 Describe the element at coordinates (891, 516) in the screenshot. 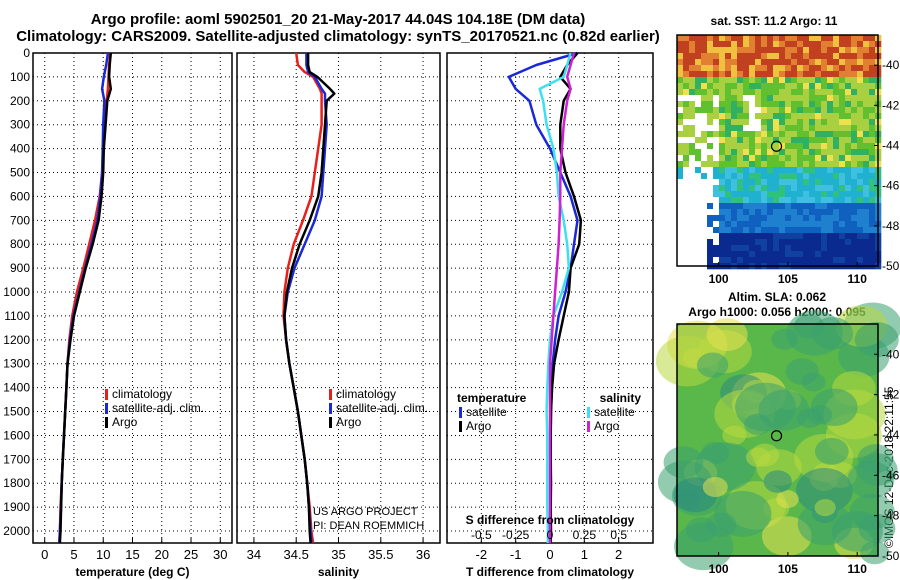

I see `sla-map-ytick-label-4: -48` at that location.